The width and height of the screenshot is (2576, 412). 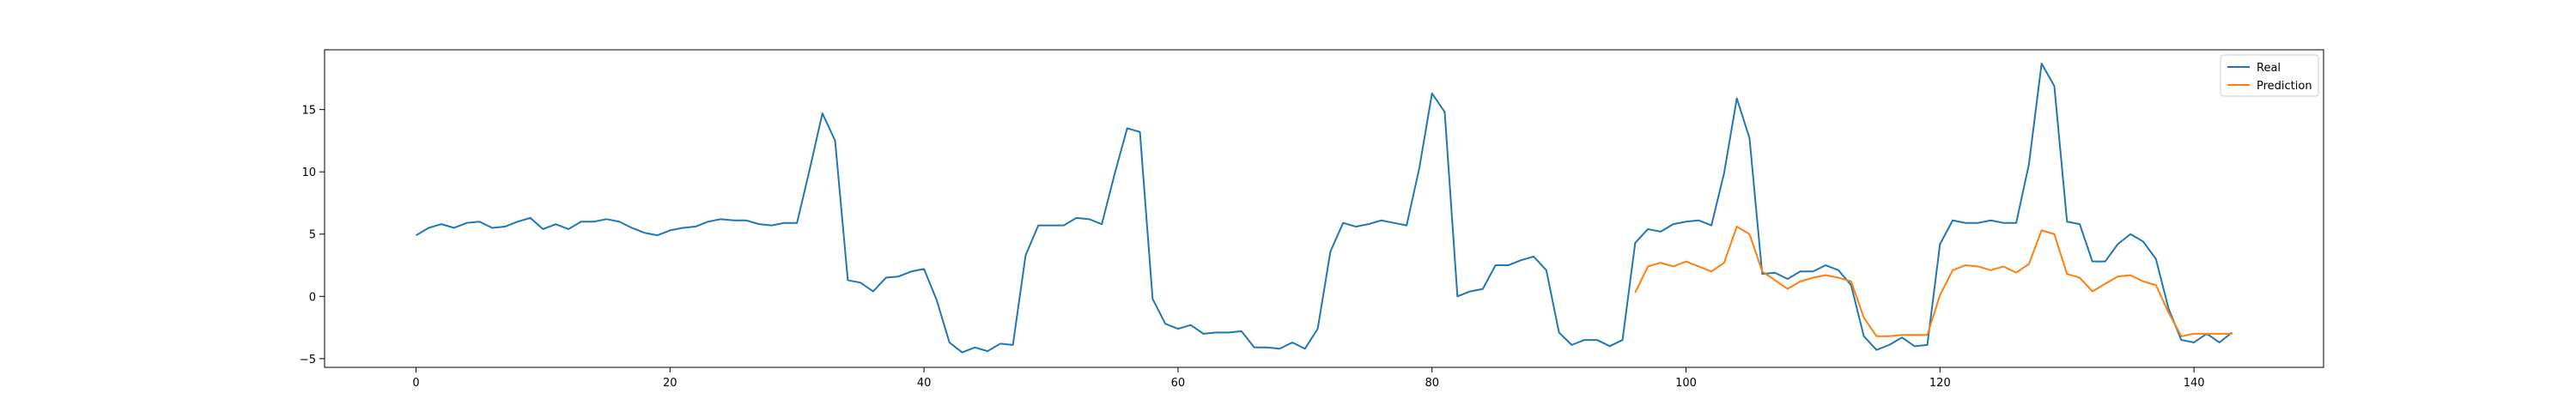 What do you see at coordinates (1178, 383) in the screenshot?
I see `x-tick-label: 60` at bounding box center [1178, 383].